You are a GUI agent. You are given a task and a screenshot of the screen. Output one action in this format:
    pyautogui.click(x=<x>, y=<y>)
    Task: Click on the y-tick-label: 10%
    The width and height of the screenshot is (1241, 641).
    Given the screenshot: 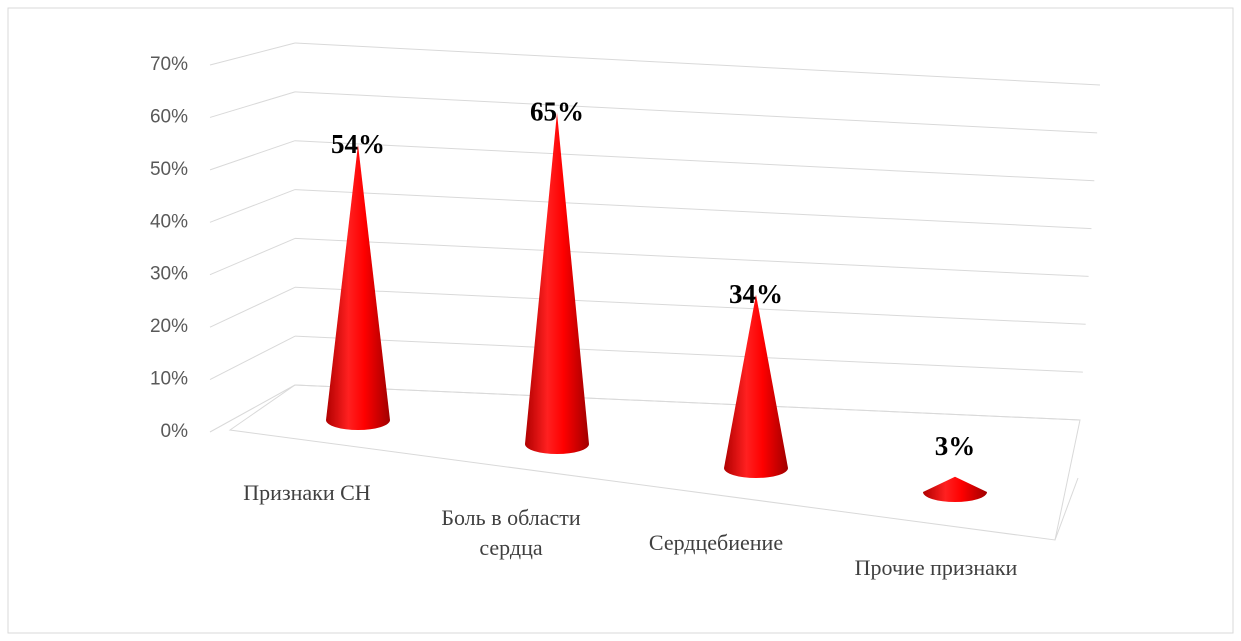 What is the action you would take?
    pyautogui.click(x=169, y=379)
    